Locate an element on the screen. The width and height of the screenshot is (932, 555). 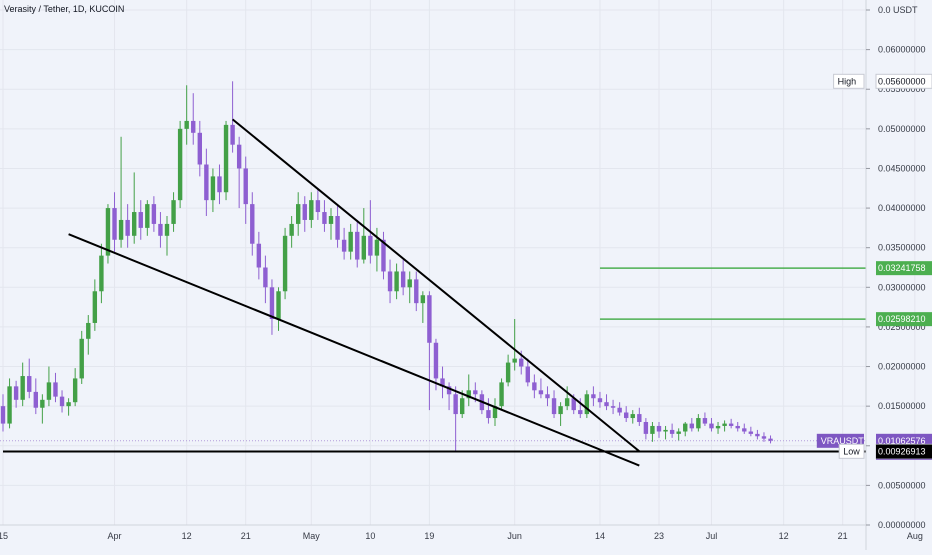
y-tick-label: 0.03000000 is located at coordinates (902, 287).